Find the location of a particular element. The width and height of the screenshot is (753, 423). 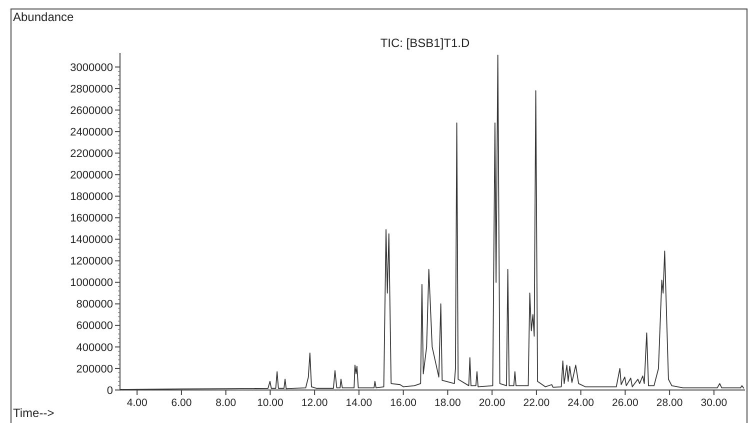

y-tick-label: 600000 is located at coordinates (94, 326).